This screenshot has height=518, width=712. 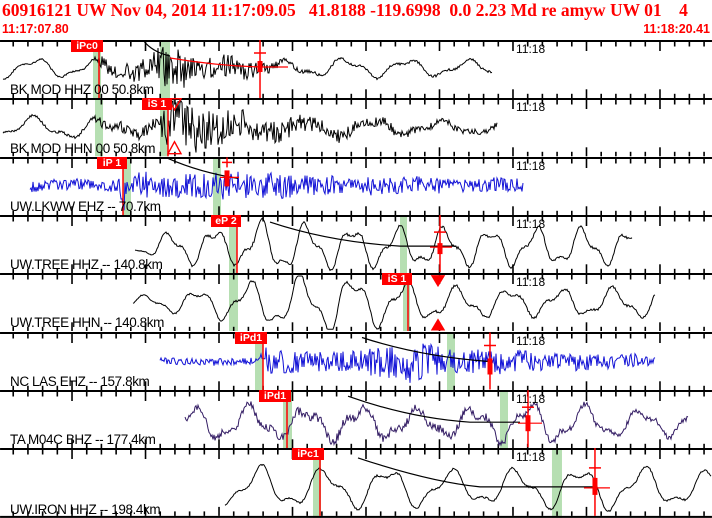 What do you see at coordinates (86, 265) in the screenshot?
I see `station-channel-label: UW.TREE HHZ -- 140.8km` at bounding box center [86, 265].